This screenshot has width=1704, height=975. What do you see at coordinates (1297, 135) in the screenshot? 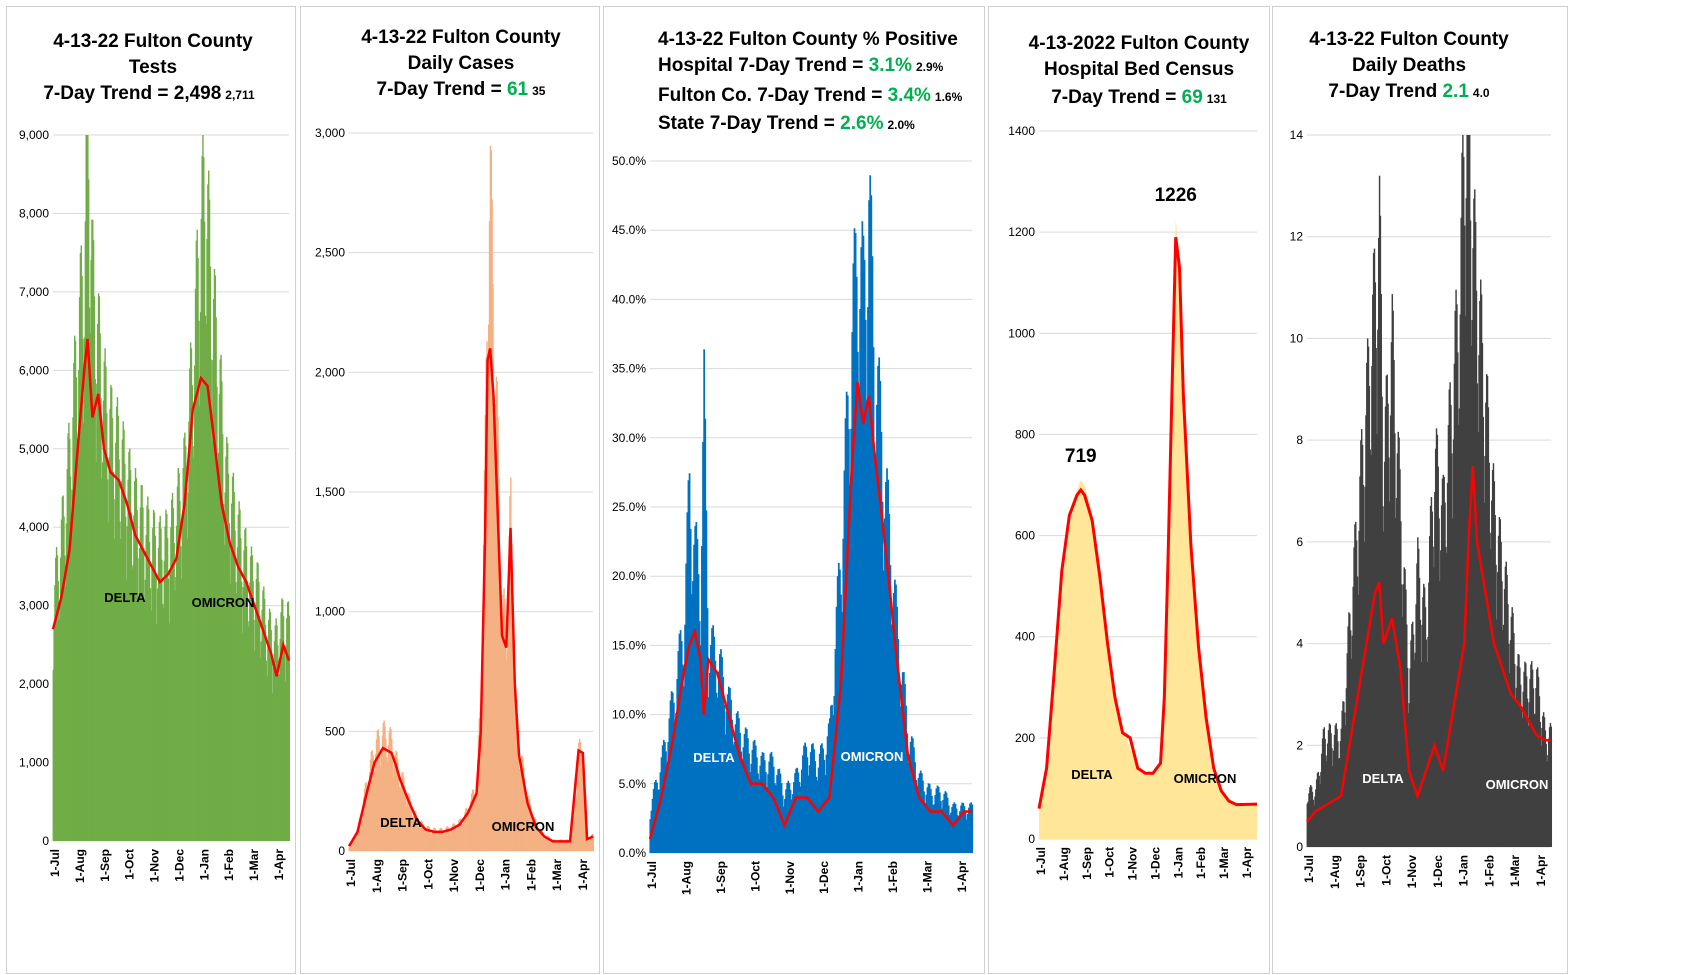
I see `deaths-y-tick-label: 14` at bounding box center [1297, 135].